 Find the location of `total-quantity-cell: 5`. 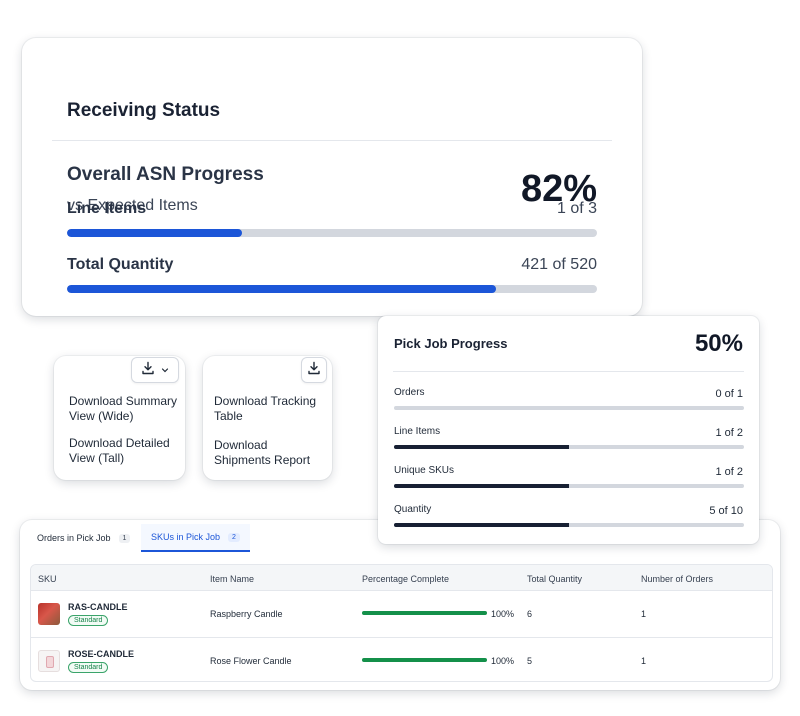

total-quantity-cell: 5 is located at coordinates (530, 661).